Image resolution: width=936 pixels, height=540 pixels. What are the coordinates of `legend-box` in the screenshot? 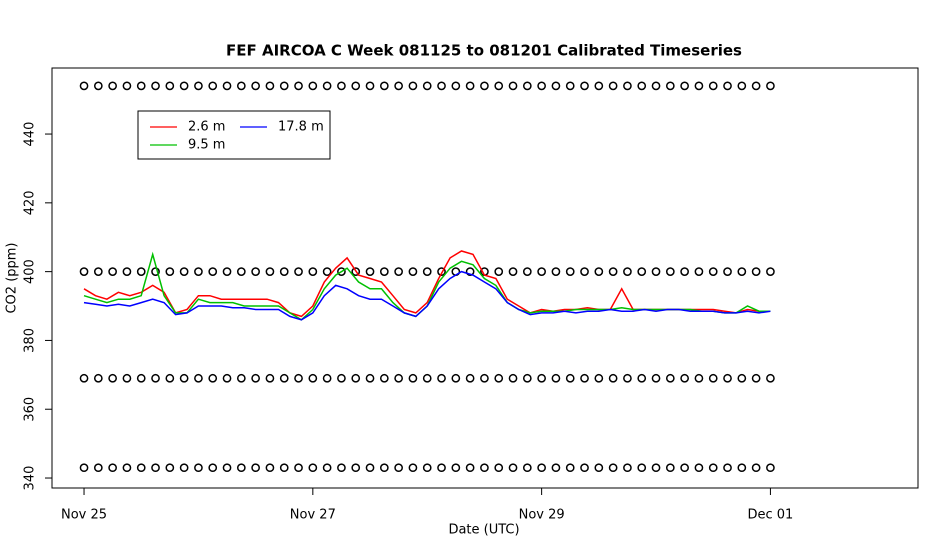 It's located at (234, 135).